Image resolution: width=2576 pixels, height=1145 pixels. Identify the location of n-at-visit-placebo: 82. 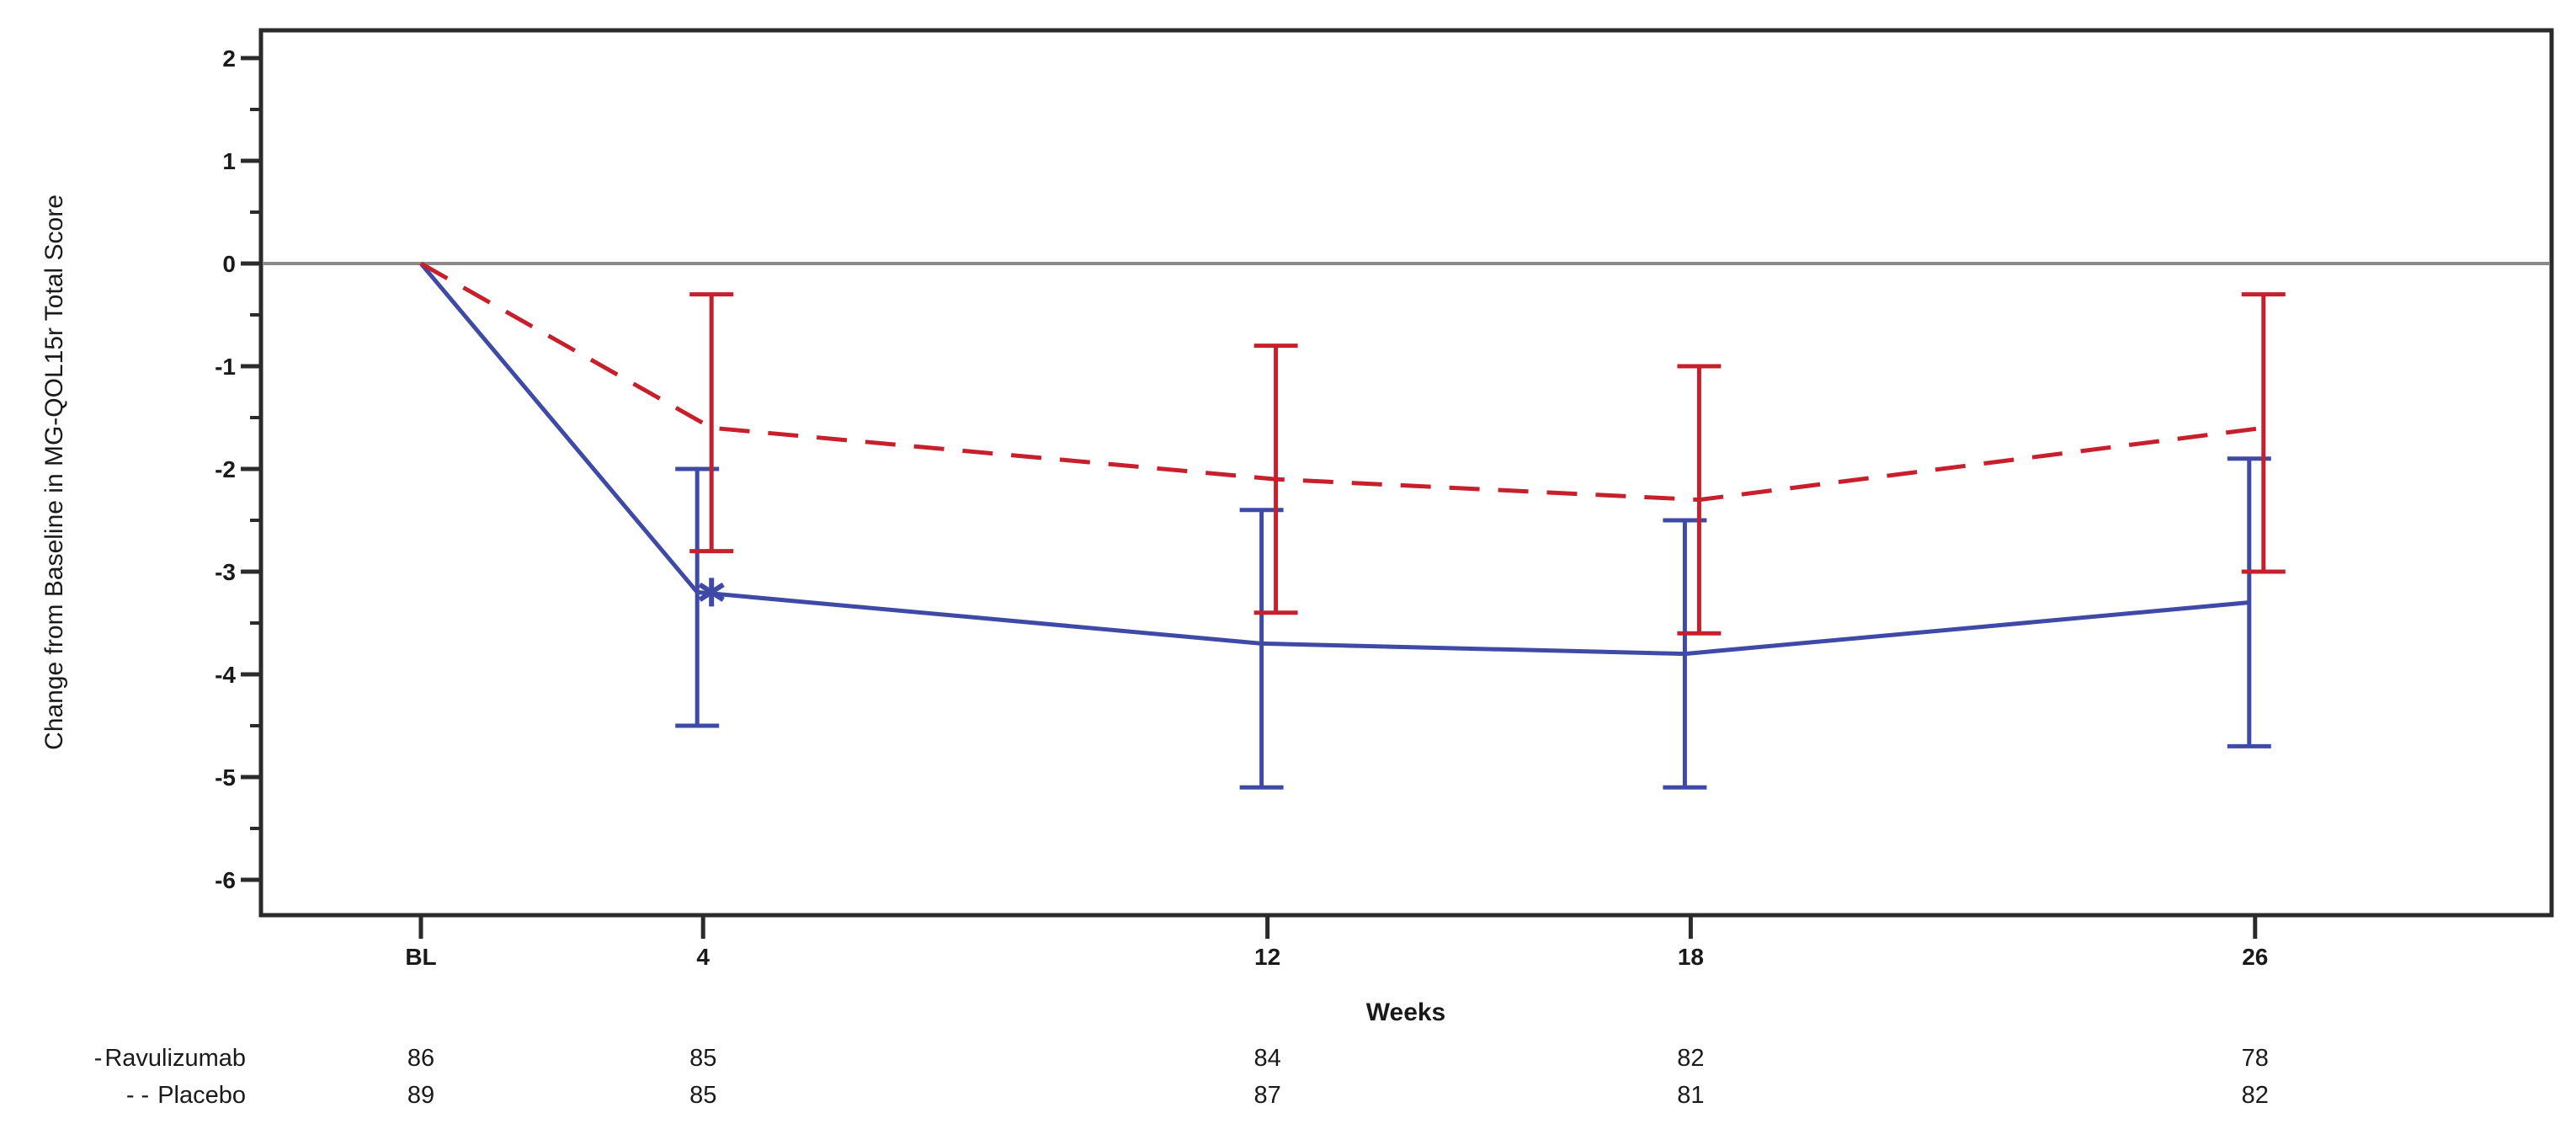
(2256, 1095).